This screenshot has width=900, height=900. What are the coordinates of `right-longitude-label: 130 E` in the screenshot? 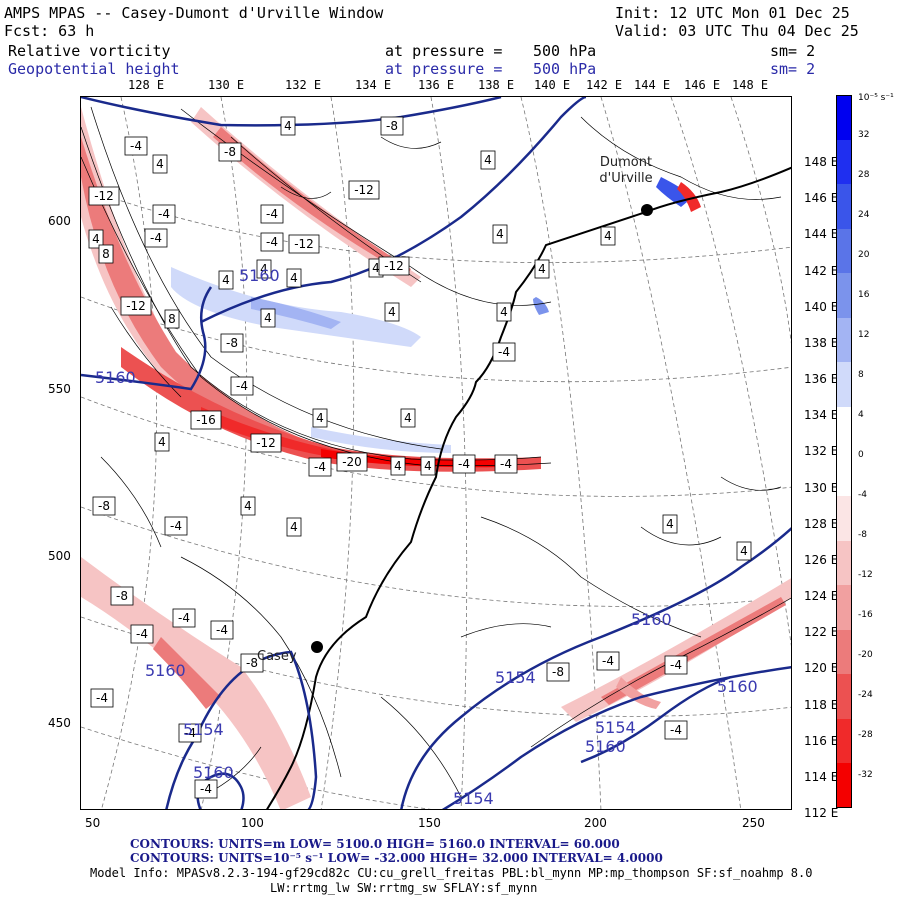 It's located at (821, 488).